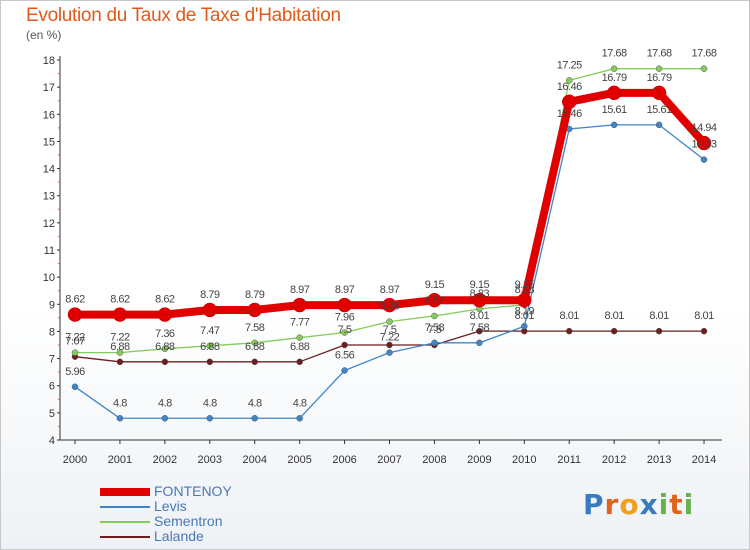 The height and width of the screenshot is (550, 750). Describe the element at coordinates (569, 87) in the screenshot. I see `data-label: 16.46` at that location.